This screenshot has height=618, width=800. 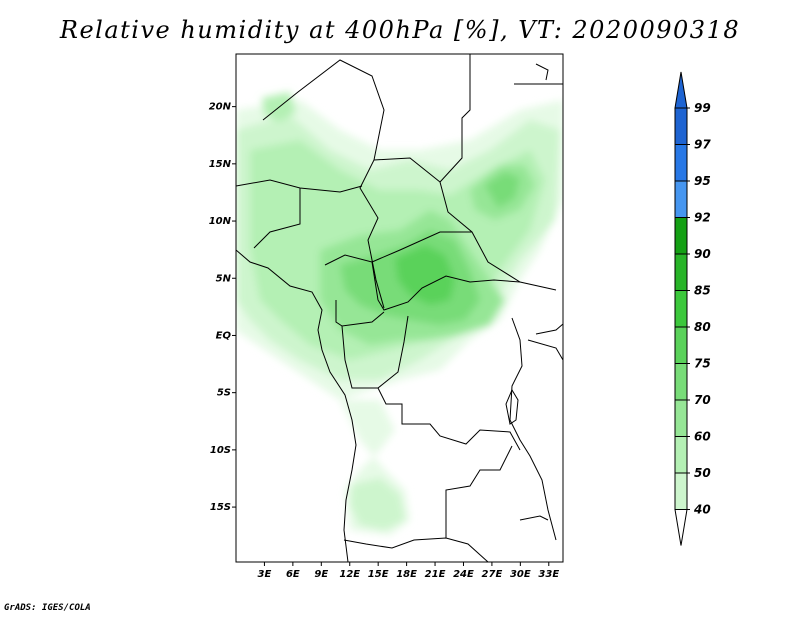 What do you see at coordinates (406, 574) in the screenshot?
I see `lon-tick-label: 18E` at bounding box center [406, 574].